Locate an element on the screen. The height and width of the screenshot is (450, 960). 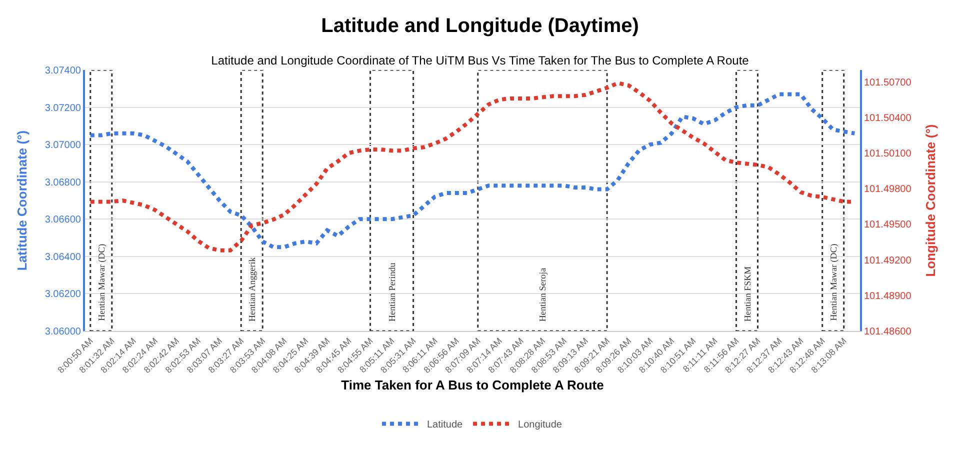
y-tick-label: 3.06000 is located at coordinates (63, 332).